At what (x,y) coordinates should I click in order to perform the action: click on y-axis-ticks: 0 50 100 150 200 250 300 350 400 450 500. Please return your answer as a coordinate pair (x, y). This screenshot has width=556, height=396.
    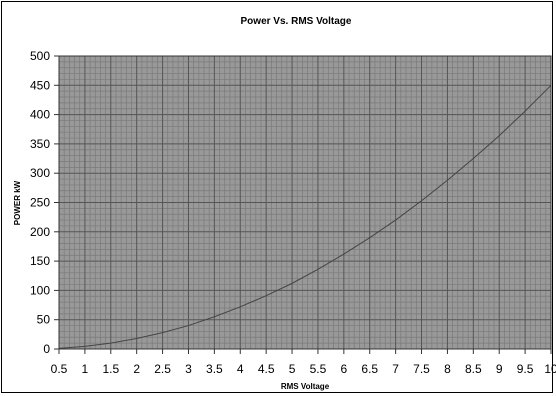
    Looking at the image, I should click on (44, 202).